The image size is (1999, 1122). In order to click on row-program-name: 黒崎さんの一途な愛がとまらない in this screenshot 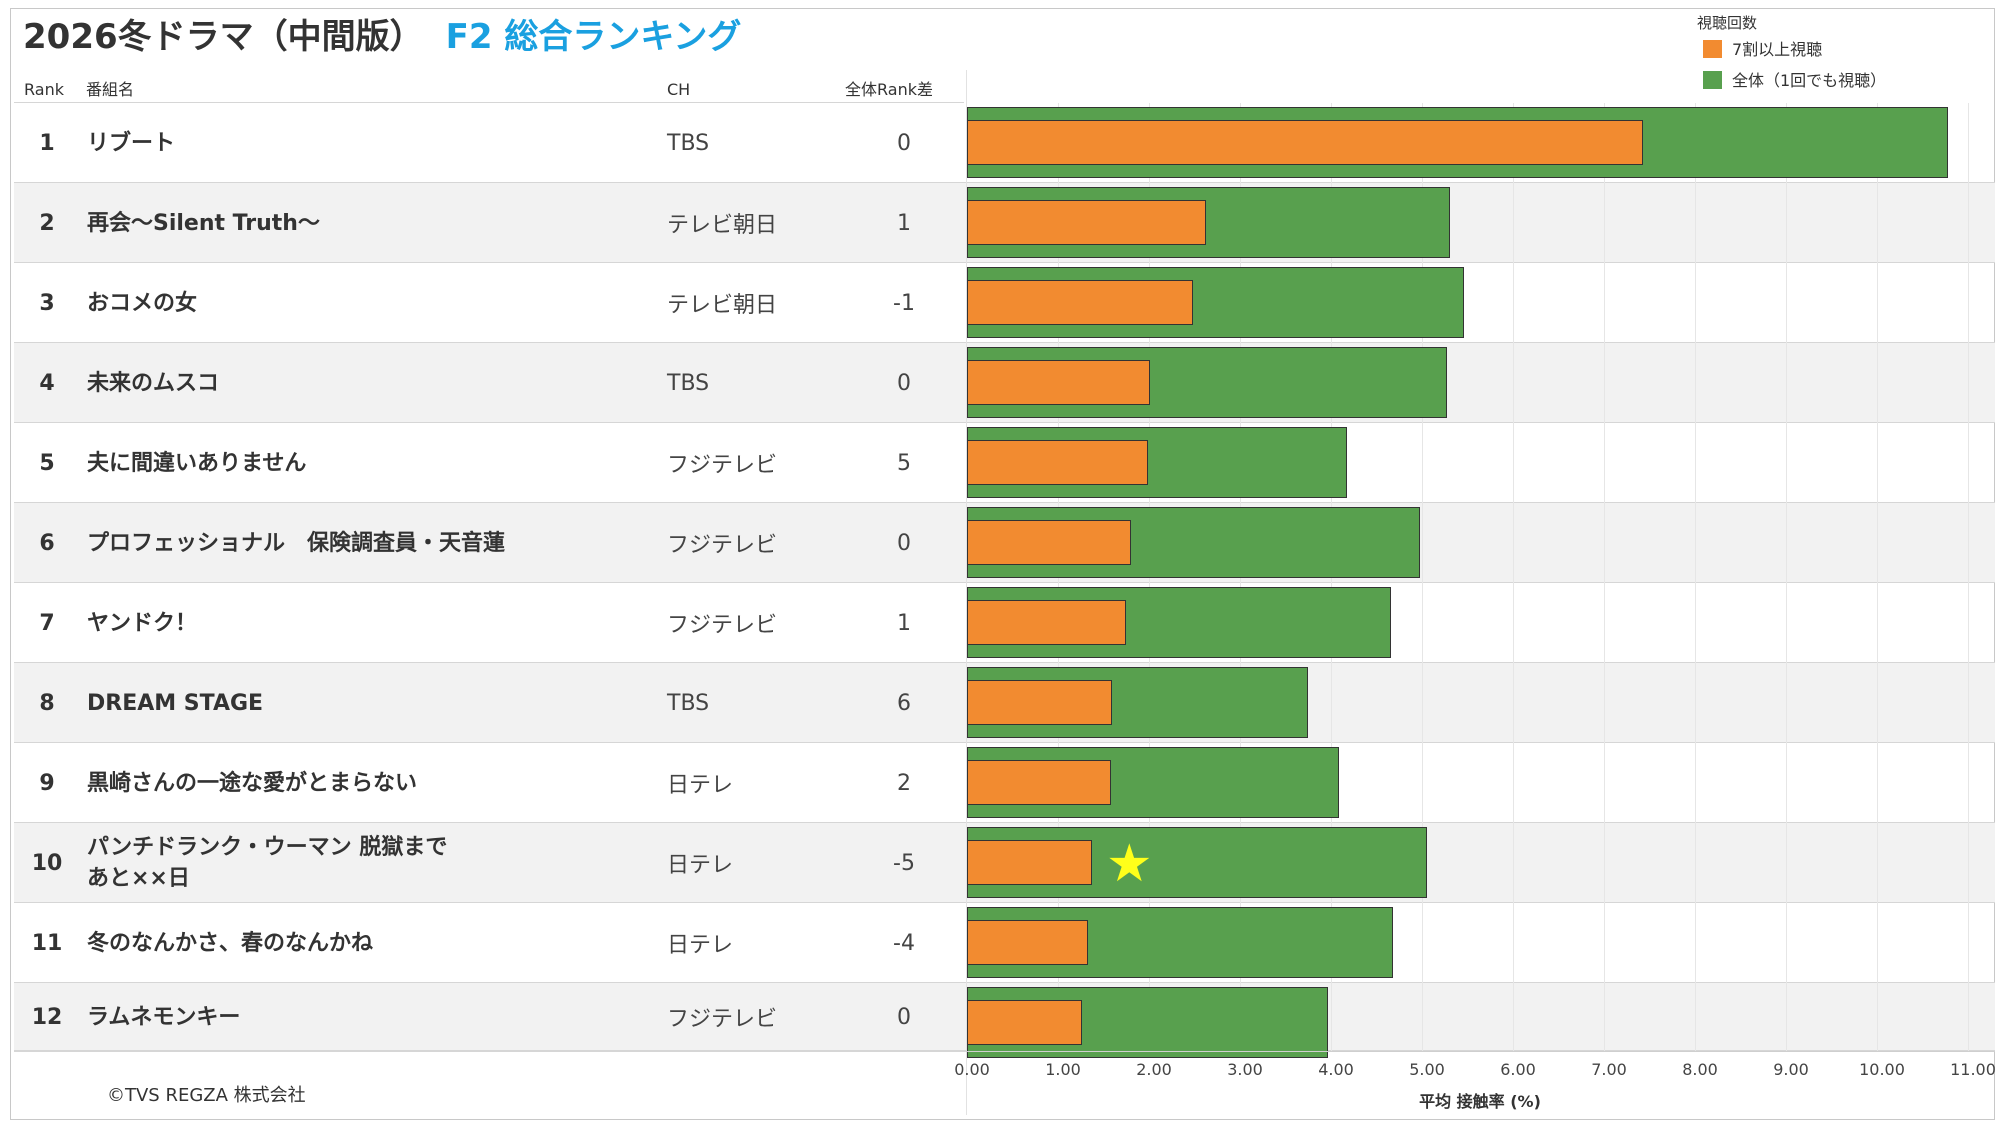, I will do `click(252, 783)`.